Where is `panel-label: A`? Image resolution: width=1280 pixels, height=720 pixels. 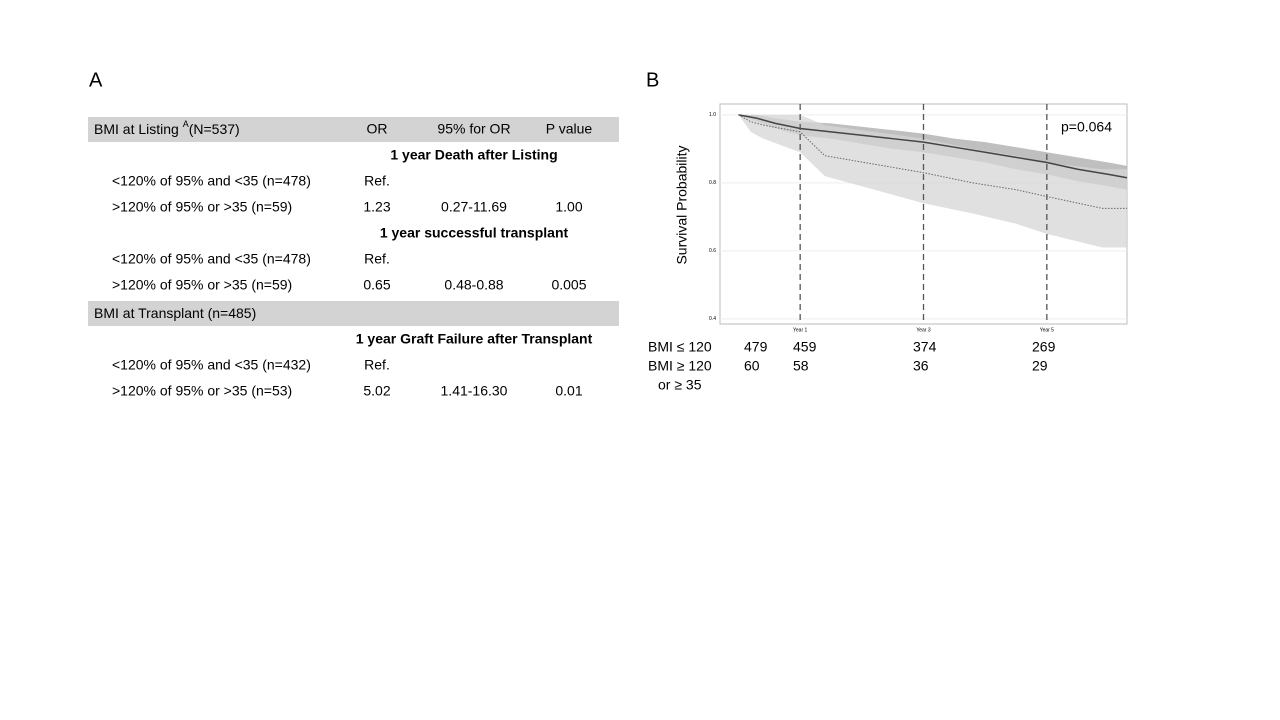 panel-label: A is located at coordinates (96, 80).